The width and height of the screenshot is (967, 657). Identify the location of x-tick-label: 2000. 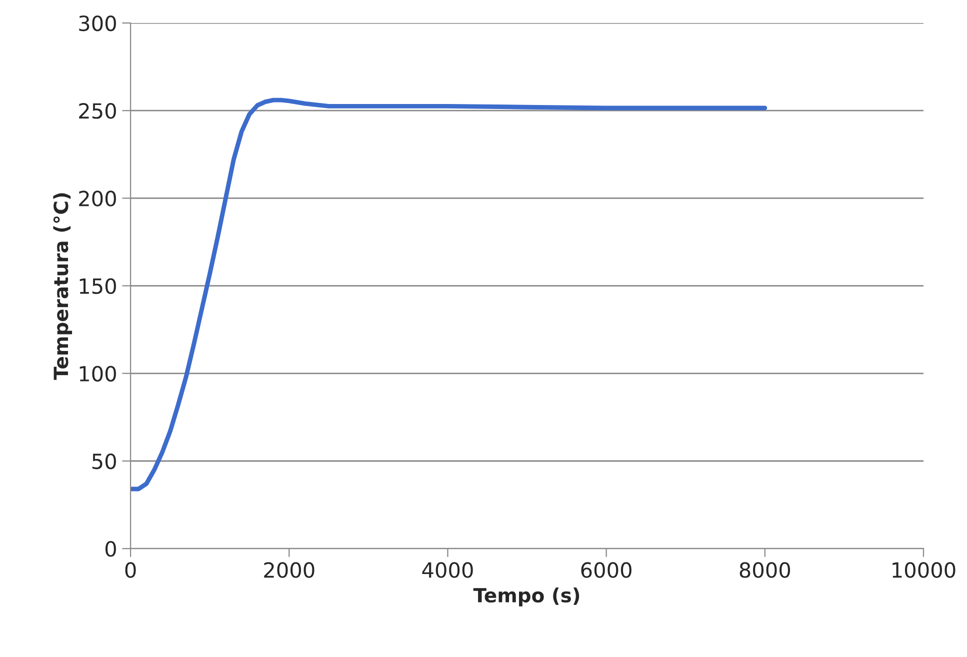
(289, 570).